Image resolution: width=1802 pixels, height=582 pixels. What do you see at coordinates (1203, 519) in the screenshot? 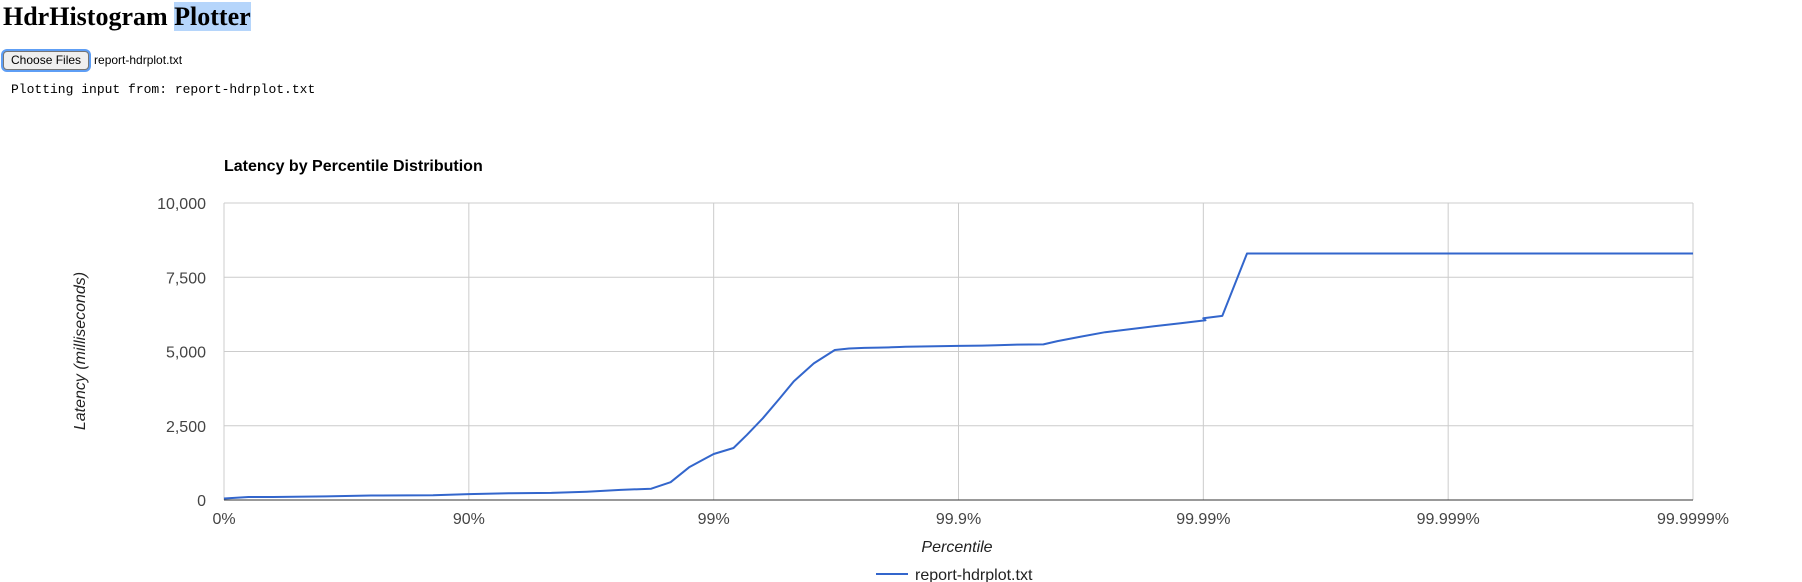
I see `x-tick-label: 99.99%` at bounding box center [1203, 519].